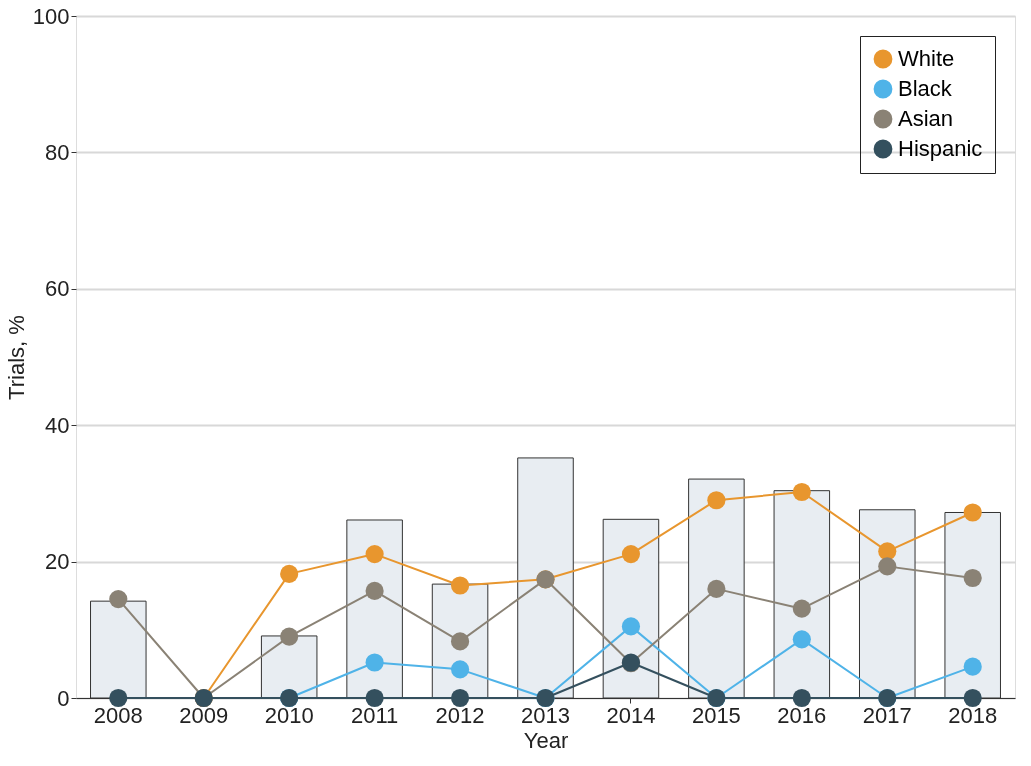  I want to click on legend-label: White, so click(926, 58).